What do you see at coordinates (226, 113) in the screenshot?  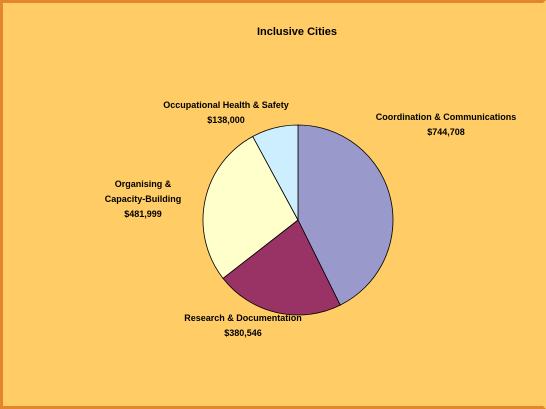 I see `slice-label: Occupational Health & Safety $138,000` at bounding box center [226, 113].